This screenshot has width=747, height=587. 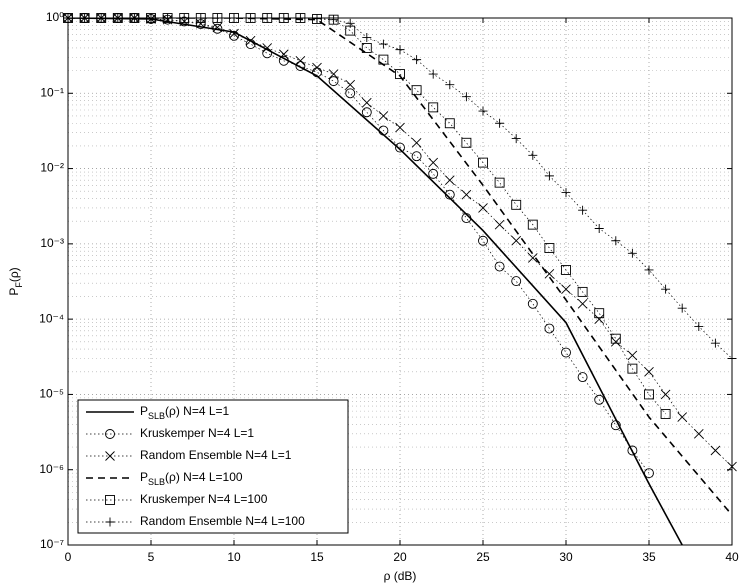 What do you see at coordinates (185, 412) in the screenshot?
I see `legend-label: PSLB(ρ) N=4 L=1` at bounding box center [185, 412].